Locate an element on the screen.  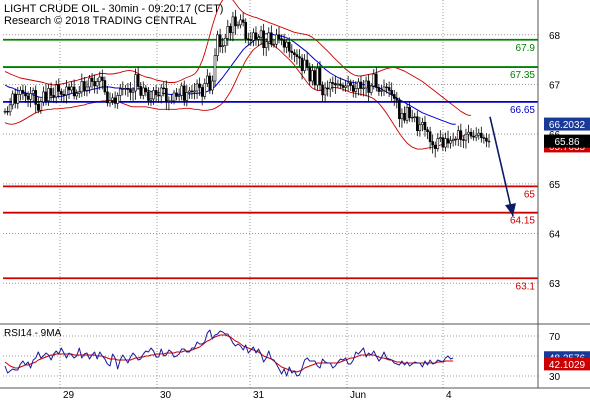
rsi-tick-label: 70 is located at coordinates (555, 337).